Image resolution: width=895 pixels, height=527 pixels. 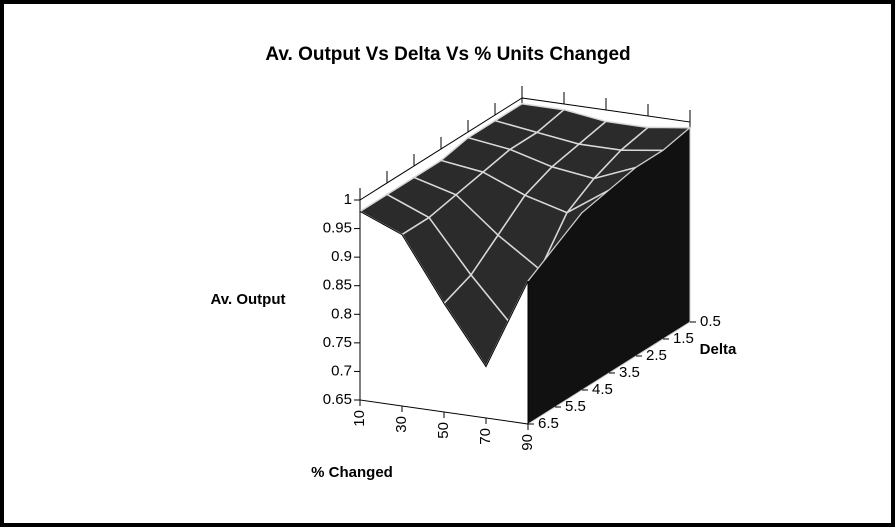 What do you see at coordinates (352, 472) in the screenshot?
I see `x-axis-label: % Changed` at bounding box center [352, 472].